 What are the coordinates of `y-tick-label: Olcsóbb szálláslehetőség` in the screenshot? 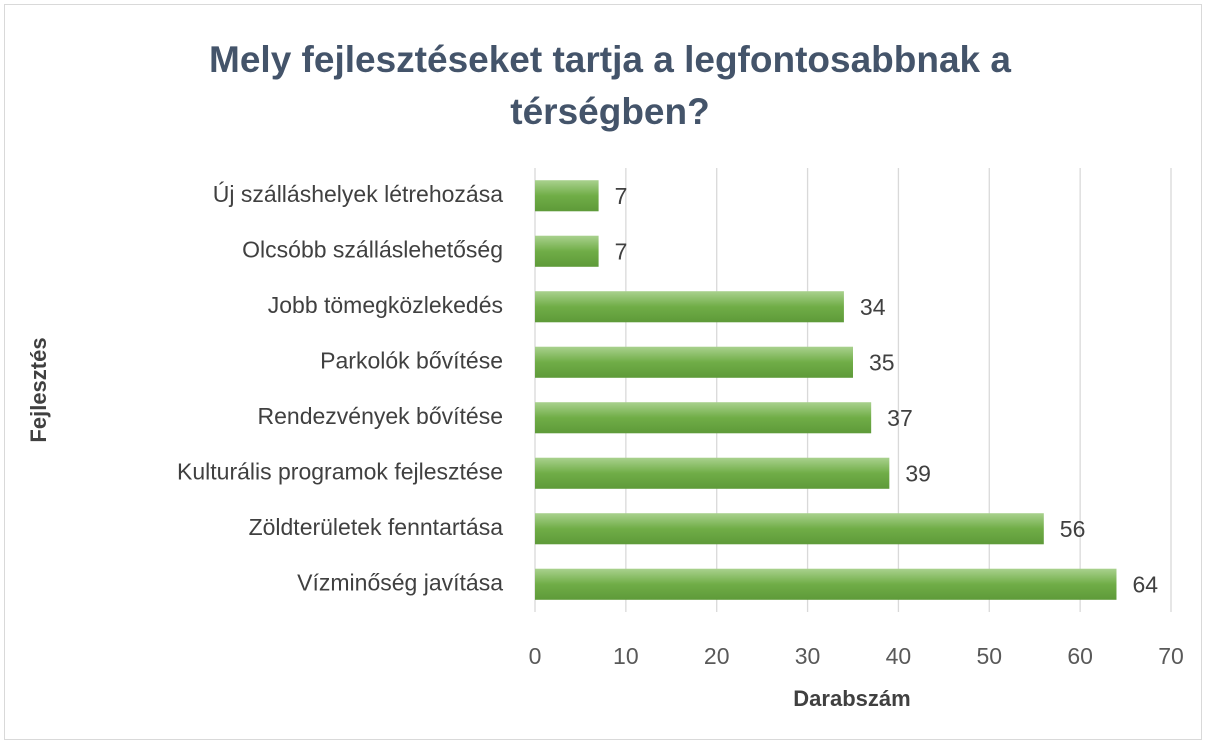 It's located at (372, 249).